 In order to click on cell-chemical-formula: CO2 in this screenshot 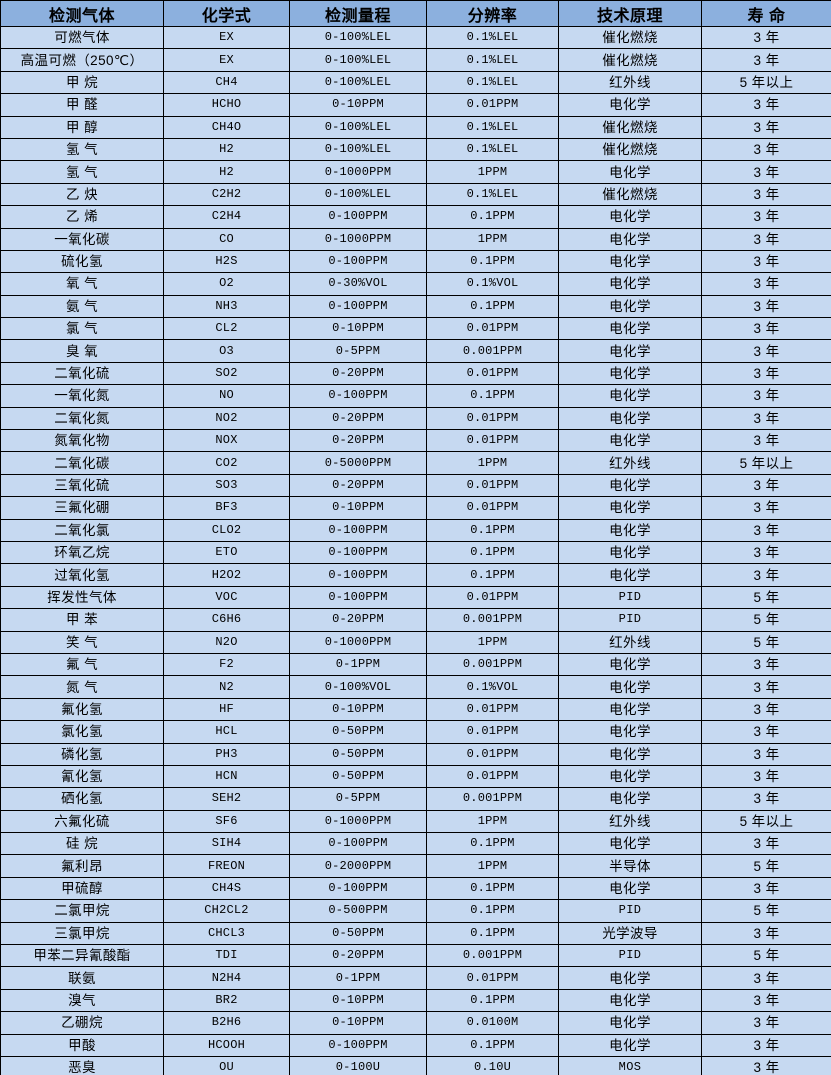, I will do `click(226, 463)`.